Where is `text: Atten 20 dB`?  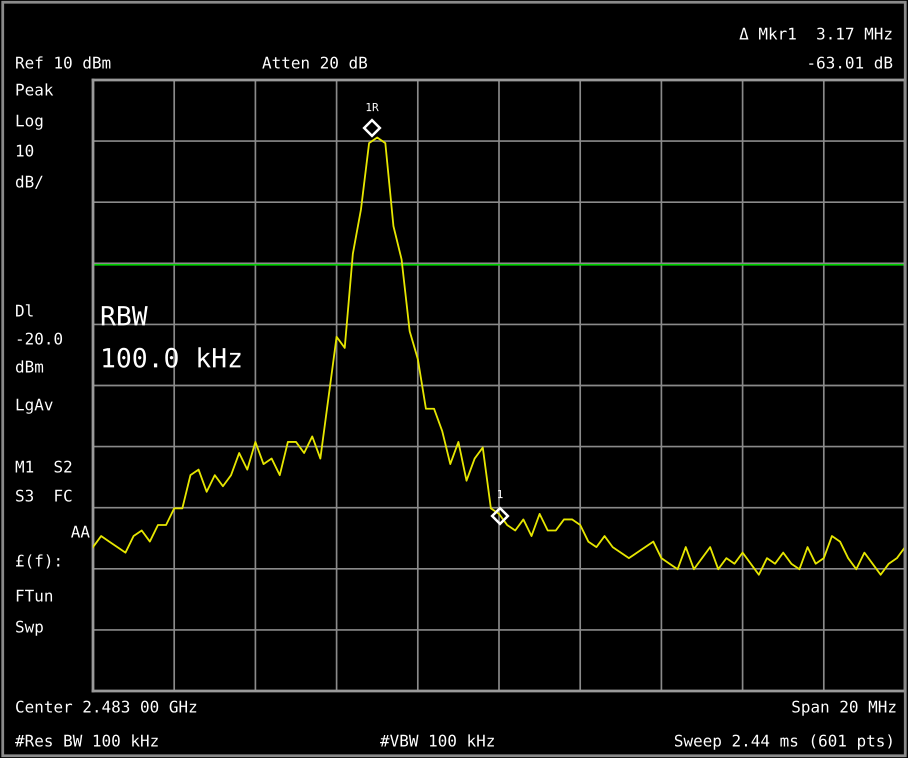 text: Atten 20 dB is located at coordinates (315, 62).